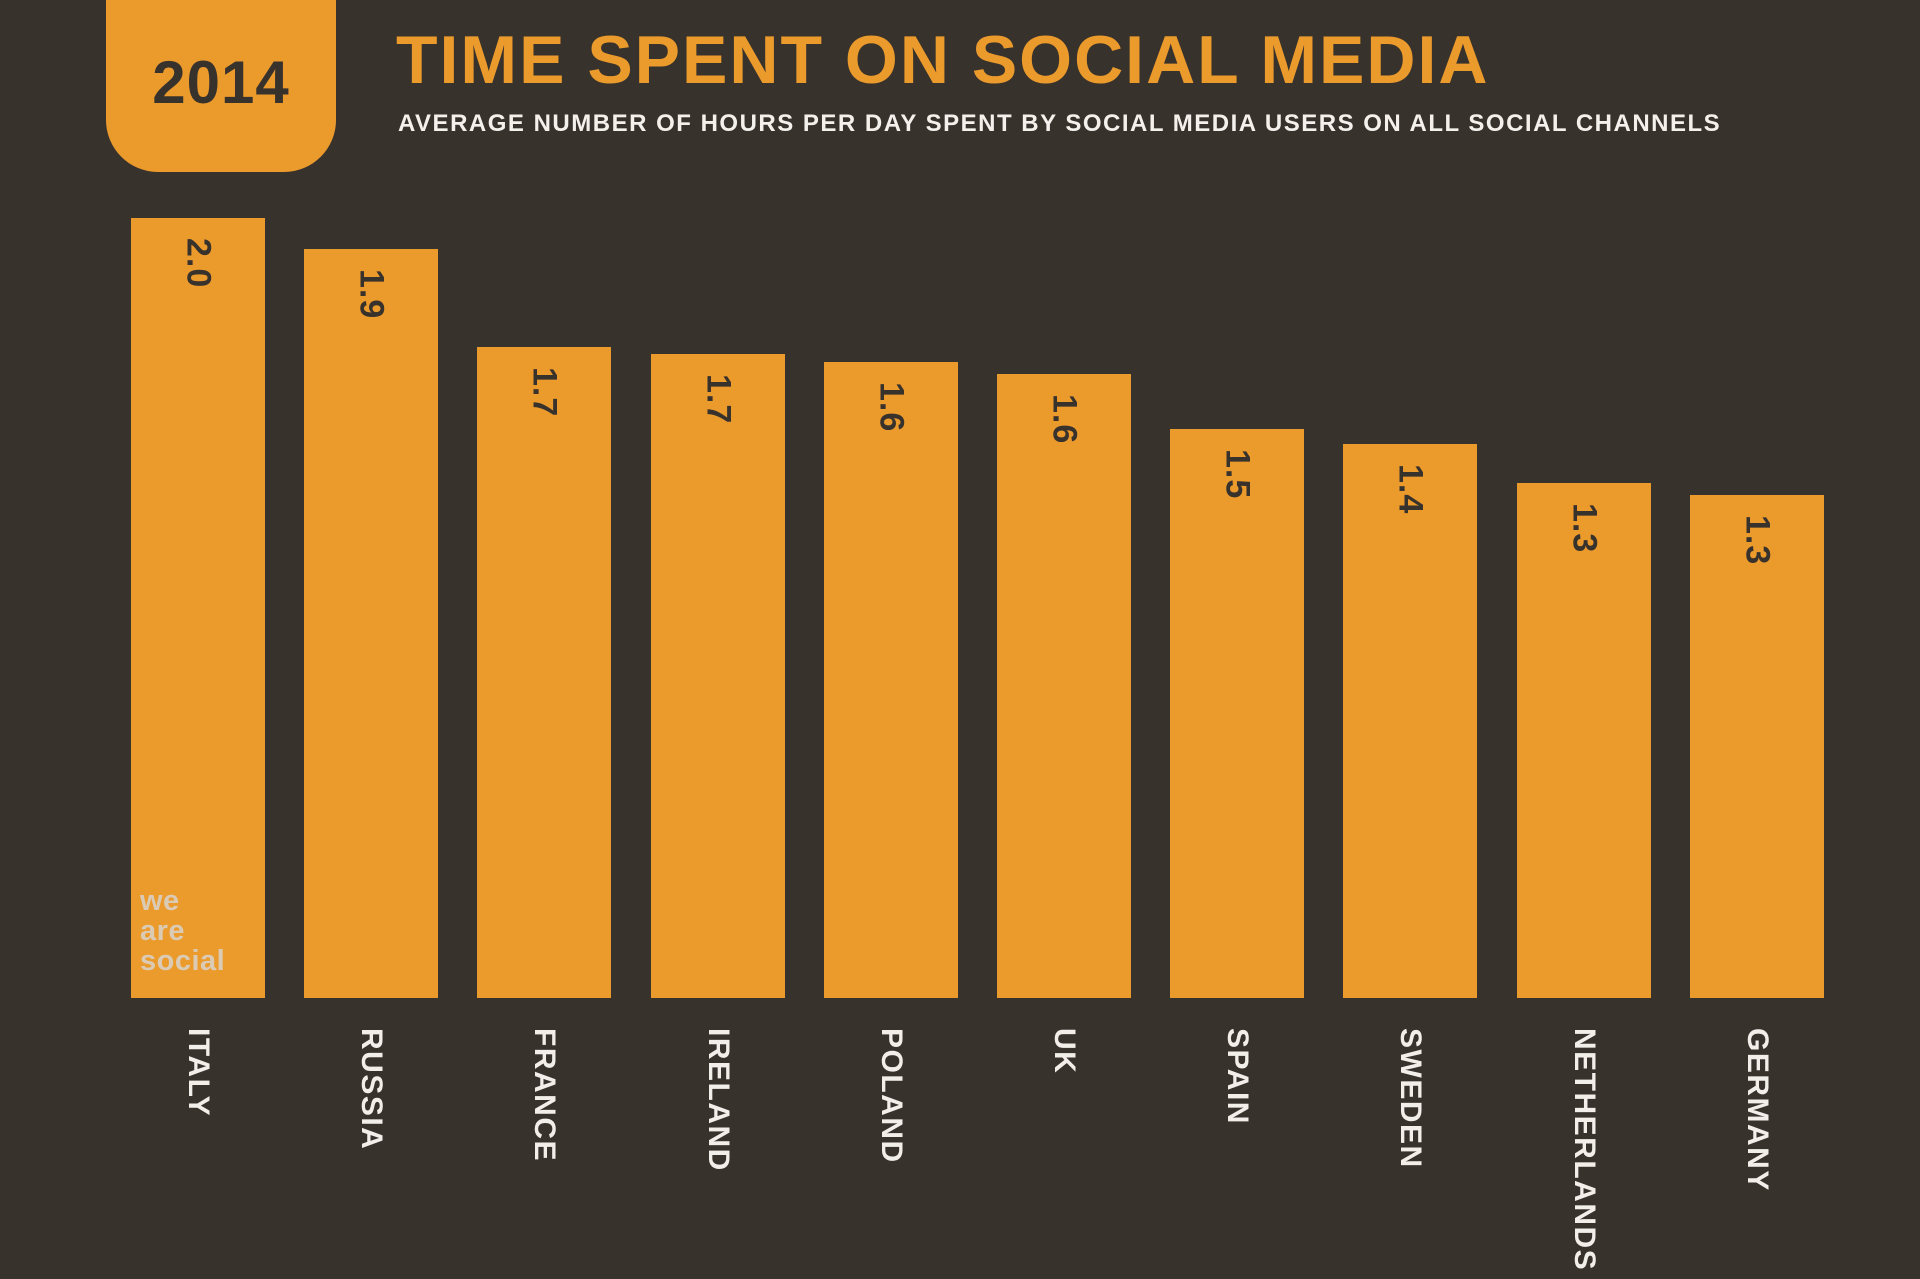  I want to click on we-are-social-logo: we are social, so click(182, 931).